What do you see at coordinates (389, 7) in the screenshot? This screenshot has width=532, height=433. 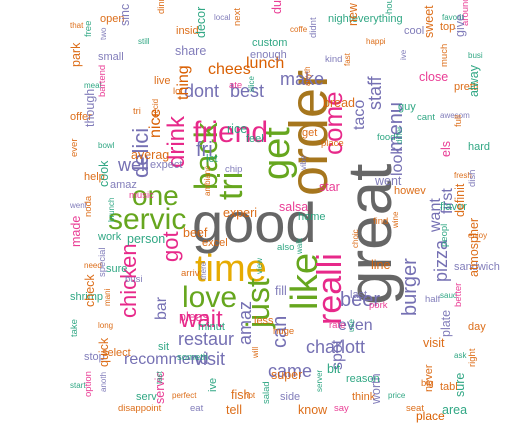 I see `cloud-word-small: hour` at bounding box center [389, 7].